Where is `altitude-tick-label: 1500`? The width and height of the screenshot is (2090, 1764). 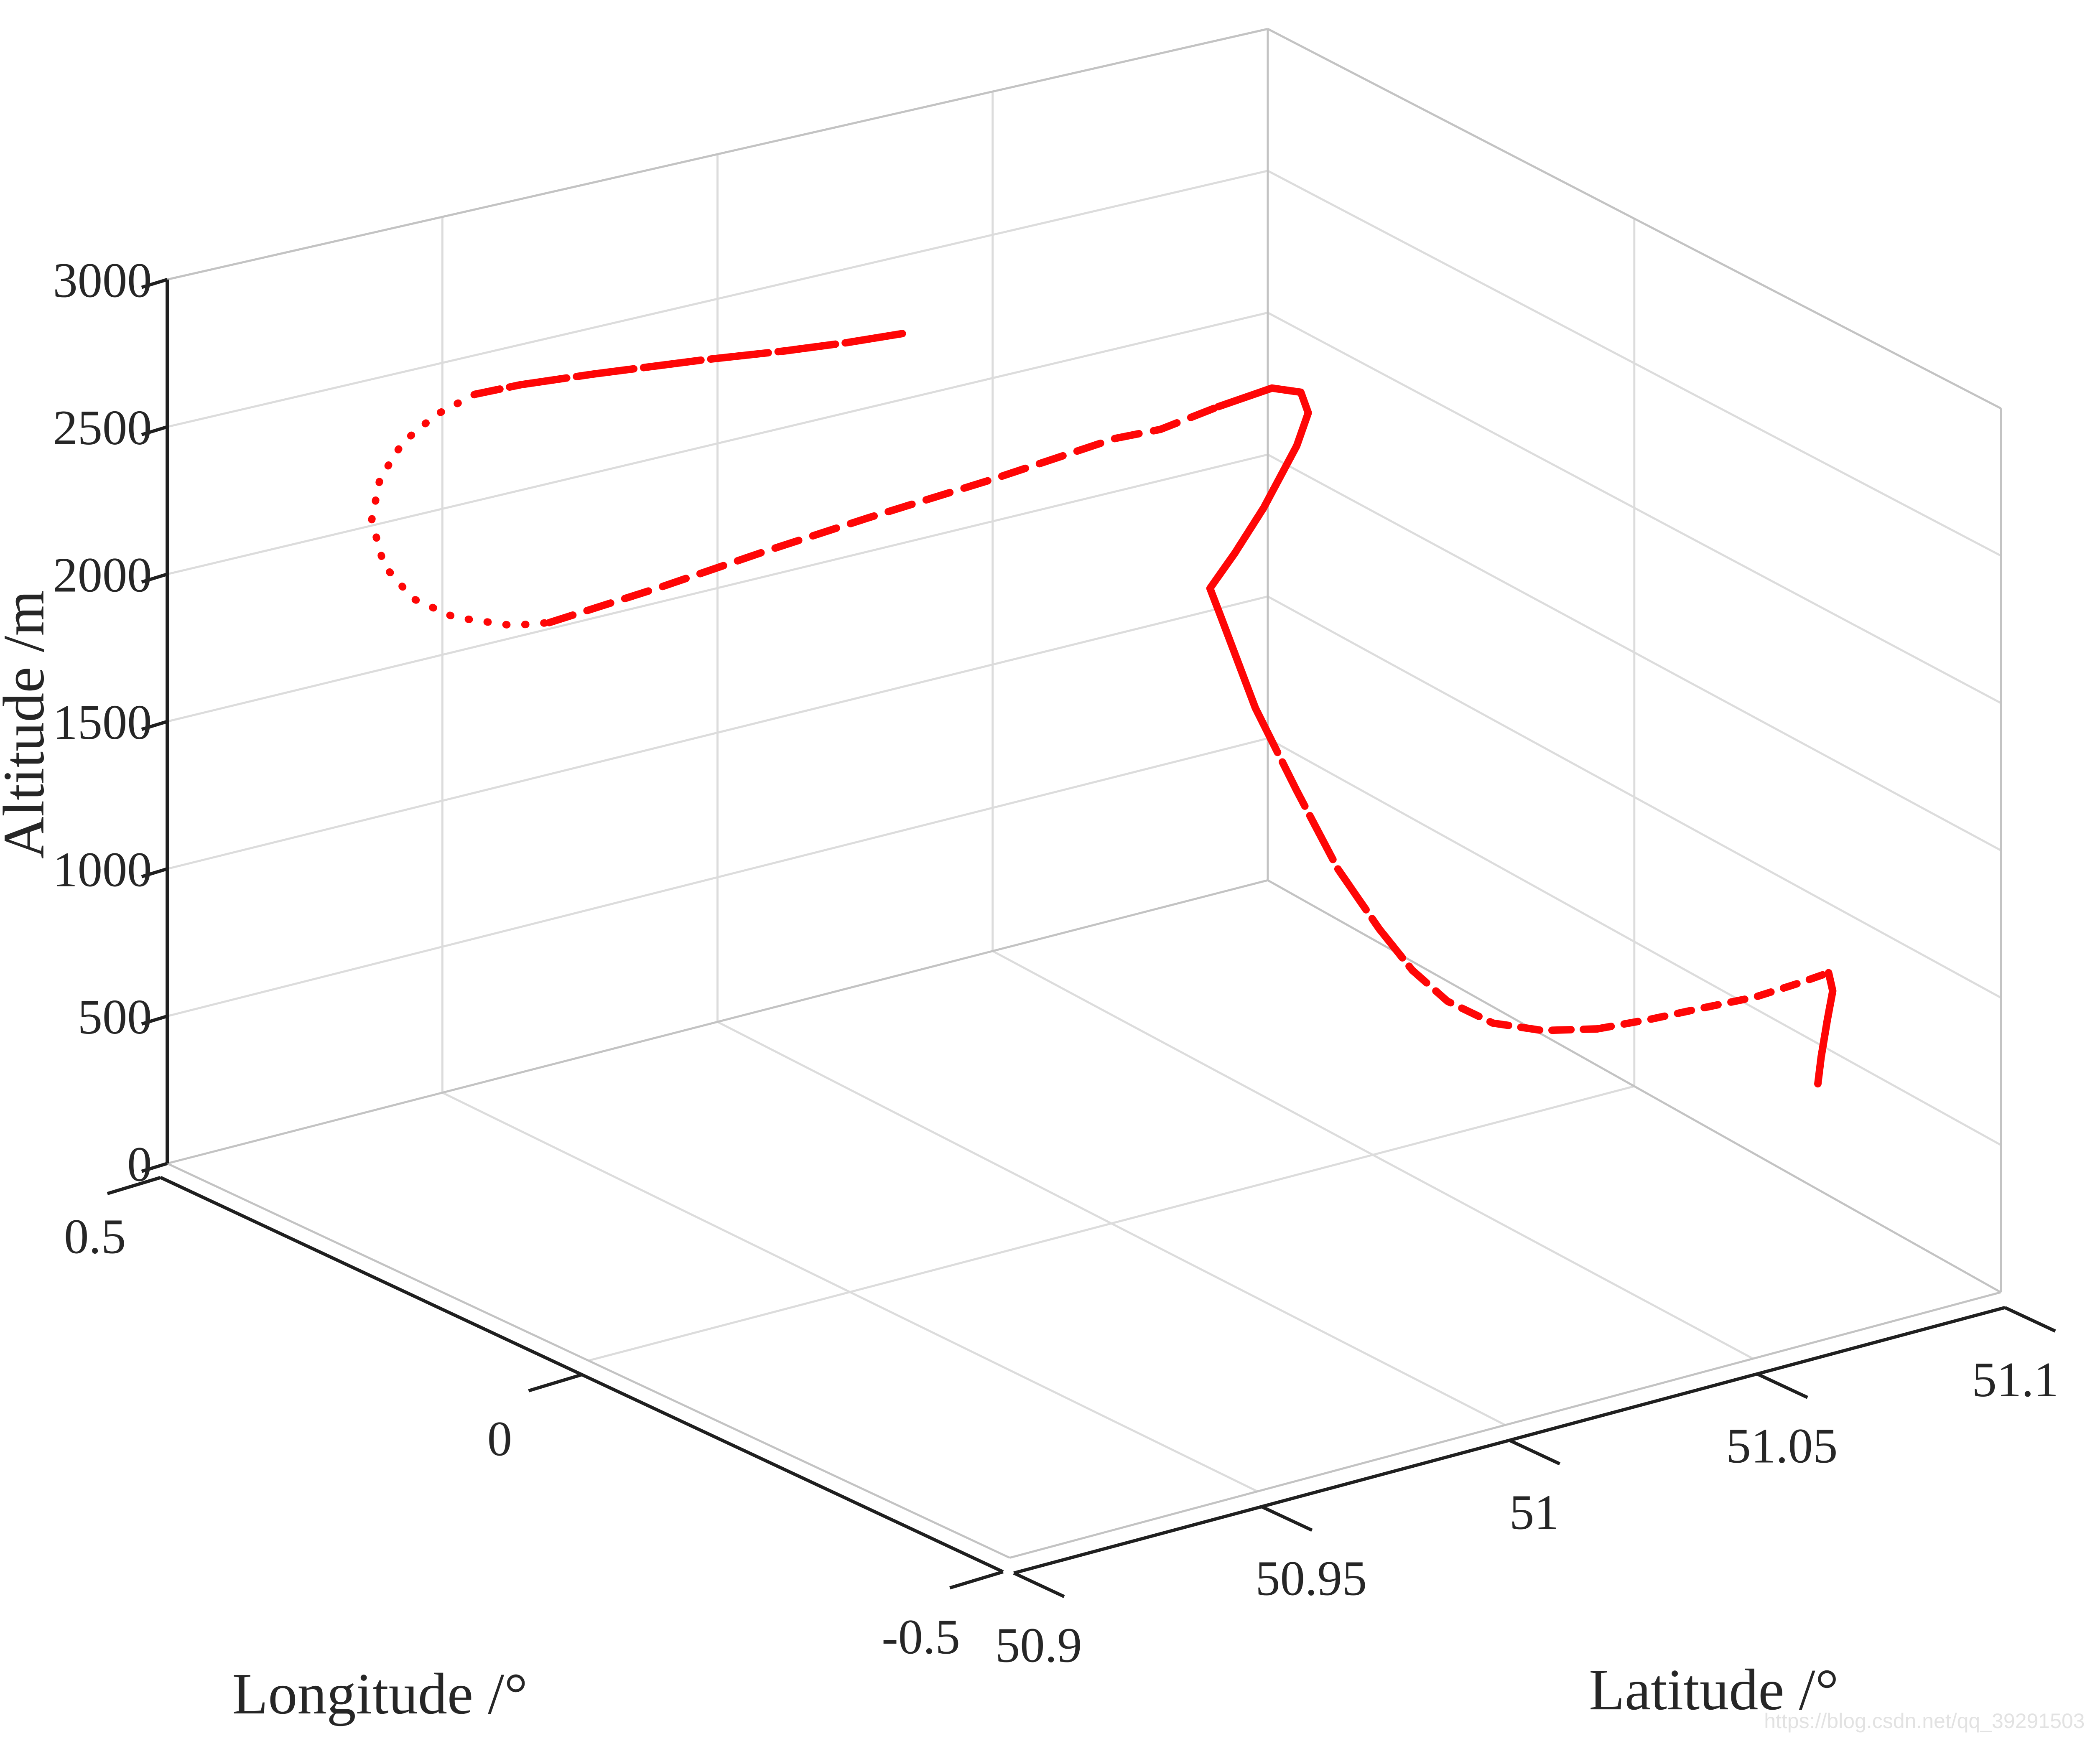 altitude-tick-label: 1500 is located at coordinates (102, 722).